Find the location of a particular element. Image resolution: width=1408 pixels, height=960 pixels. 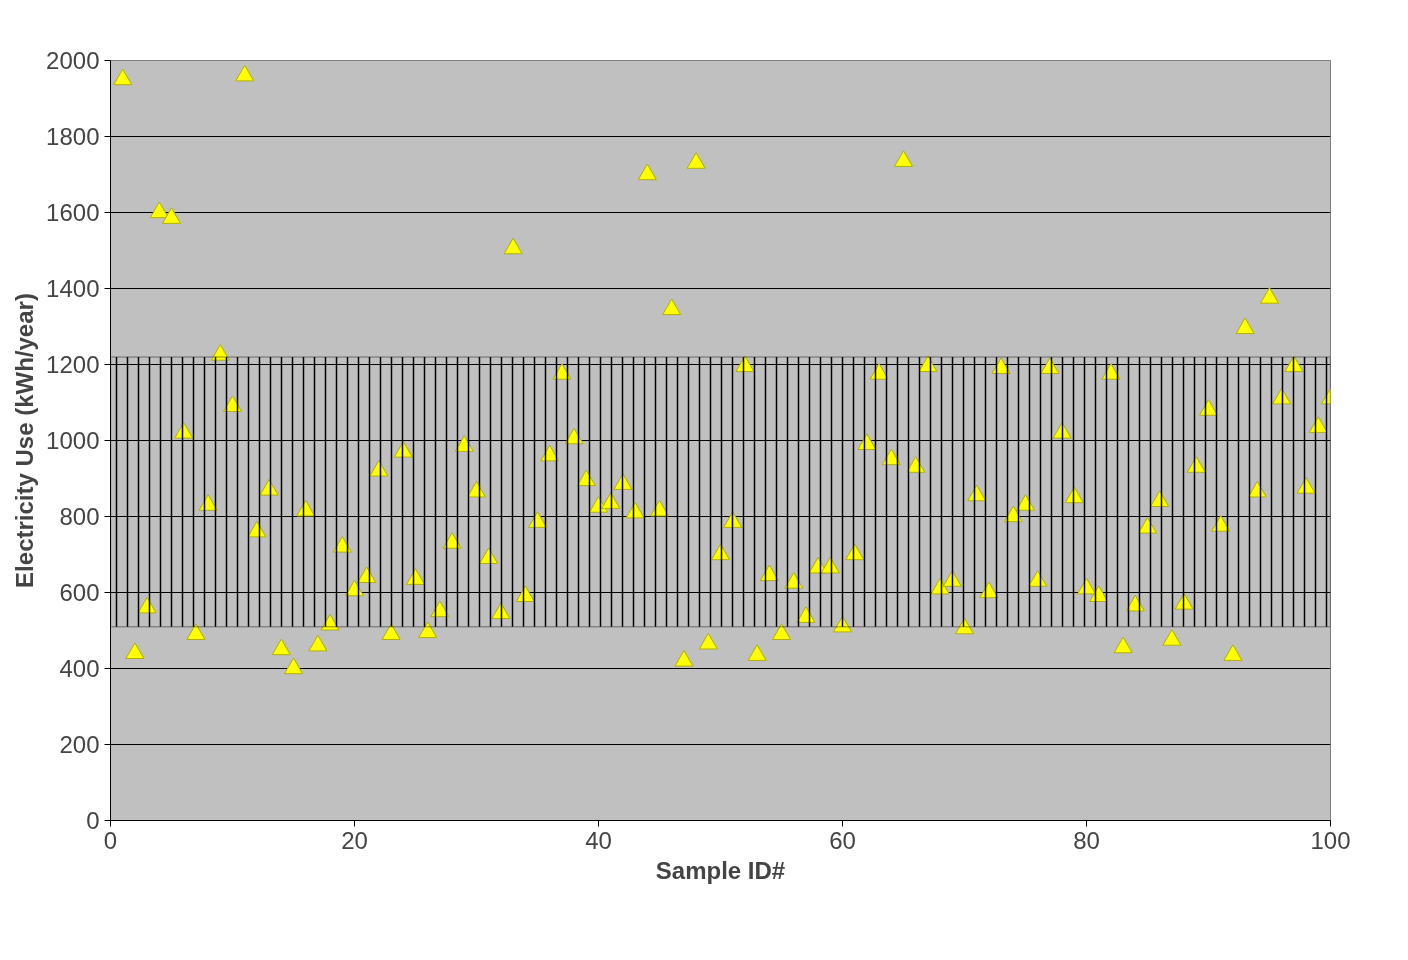

y-tick-label: 2000 is located at coordinates (73, 60).